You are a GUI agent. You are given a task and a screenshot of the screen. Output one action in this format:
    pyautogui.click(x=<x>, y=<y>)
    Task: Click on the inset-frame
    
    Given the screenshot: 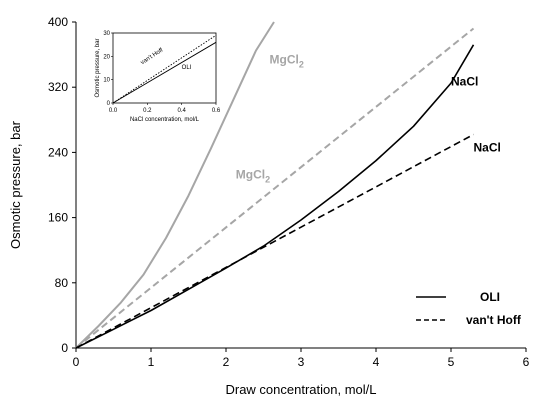 What is the action you would take?
    pyautogui.click(x=164, y=68)
    